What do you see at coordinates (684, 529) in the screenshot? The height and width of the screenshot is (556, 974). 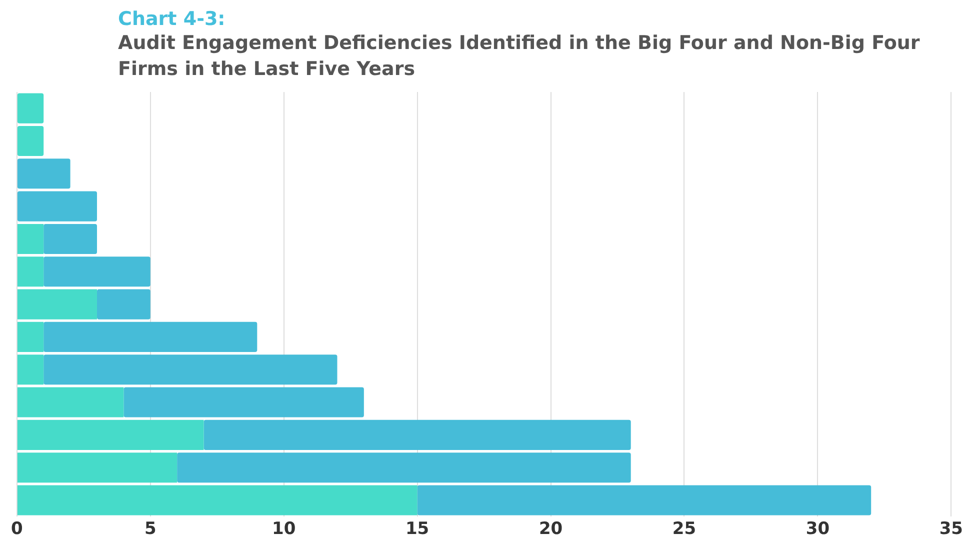 I see `x-tick-label: 25` at bounding box center [684, 529].